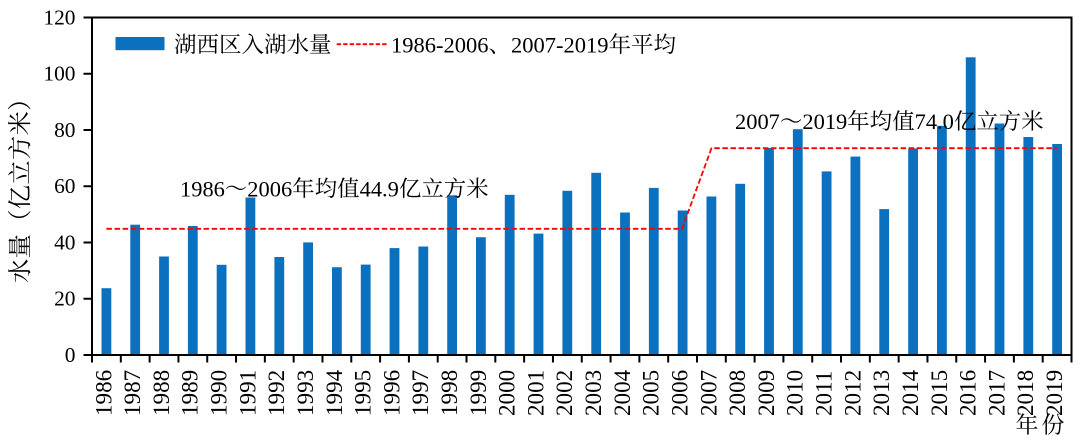 The image size is (1080, 444). I want to click on svg-text: 2017, so click(996, 393).